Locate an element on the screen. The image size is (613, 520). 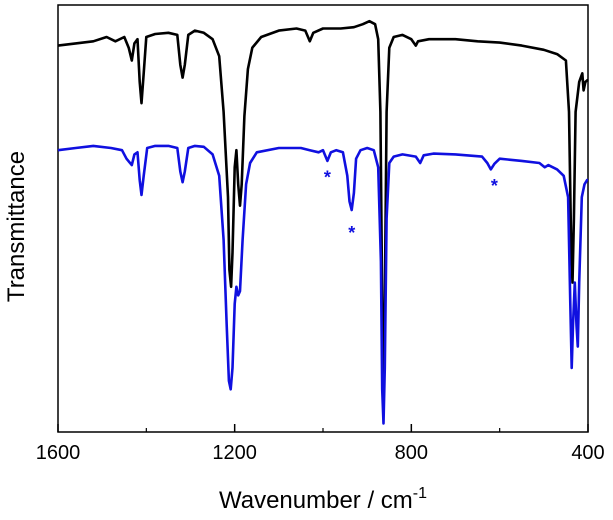
x-tick-label: 400 is located at coordinates (587, 453).